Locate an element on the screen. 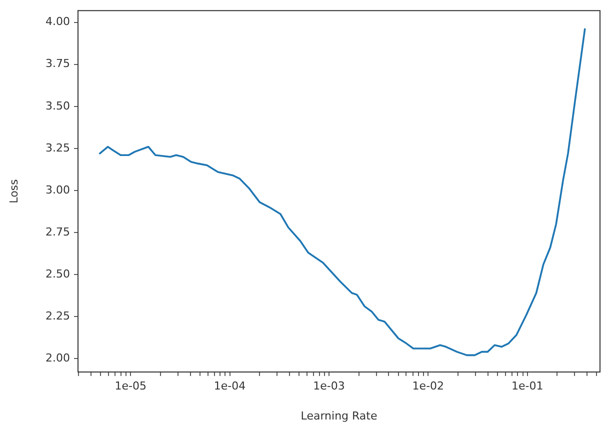  y-tick-label: 2.50 is located at coordinates (58, 273).